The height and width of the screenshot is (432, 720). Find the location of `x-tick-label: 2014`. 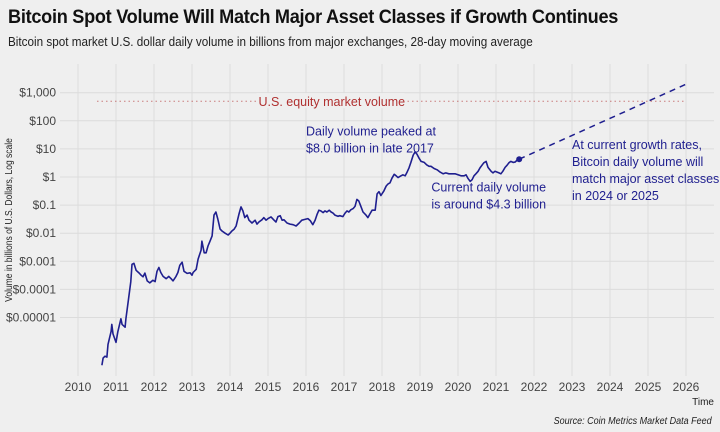

x-tick-label: 2014 is located at coordinates (230, 387).